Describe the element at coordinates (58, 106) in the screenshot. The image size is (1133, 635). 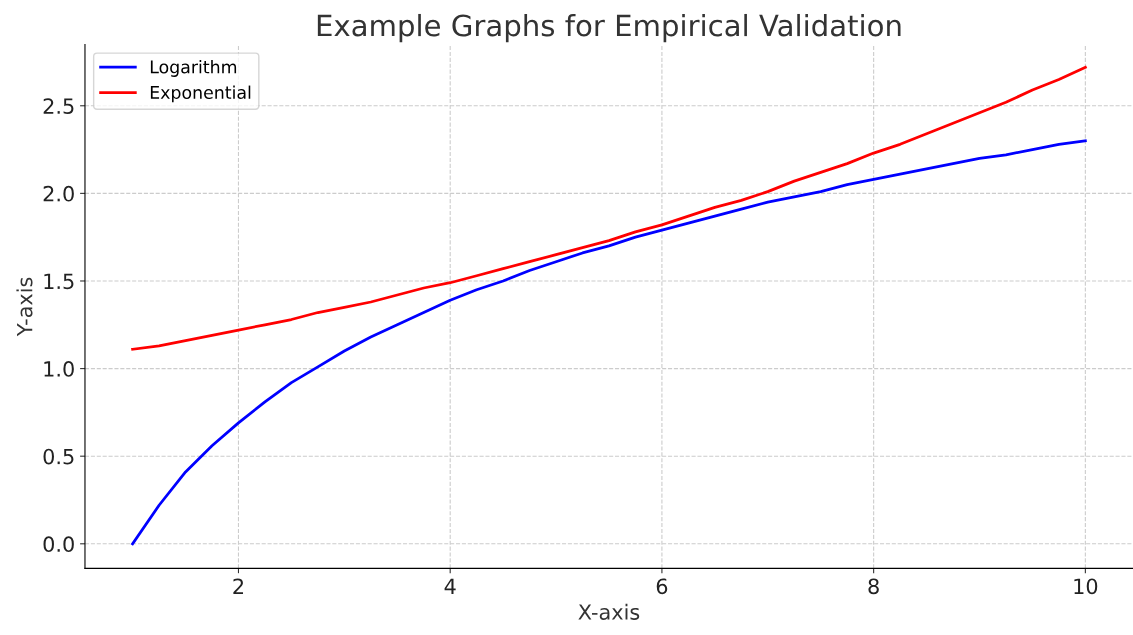
I see `y-tick-label: 2.5` at that location.